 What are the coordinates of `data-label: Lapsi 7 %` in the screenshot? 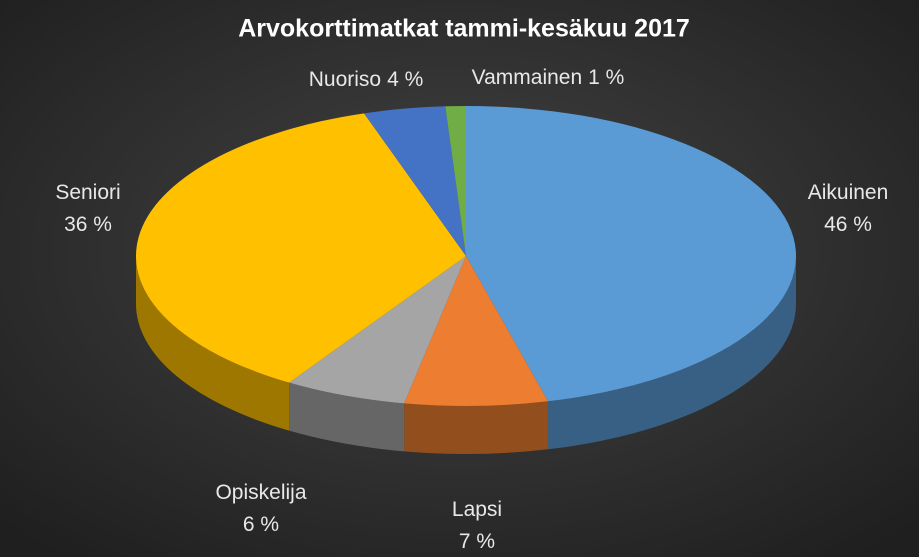 It's located at (477, 525).